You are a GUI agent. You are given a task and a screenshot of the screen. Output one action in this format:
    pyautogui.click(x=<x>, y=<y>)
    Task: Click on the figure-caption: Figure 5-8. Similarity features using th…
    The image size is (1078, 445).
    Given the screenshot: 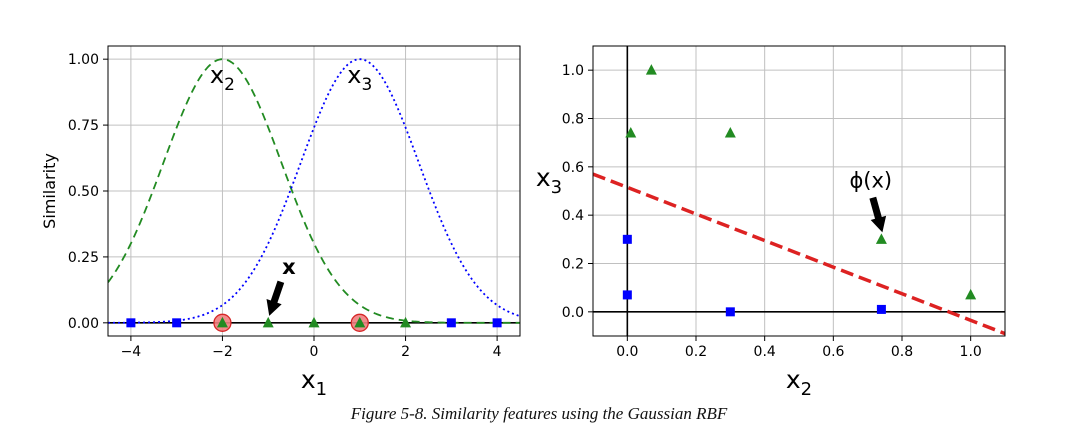 What is the action you would take?
    pyautogui.click(x=539, y=413)
    